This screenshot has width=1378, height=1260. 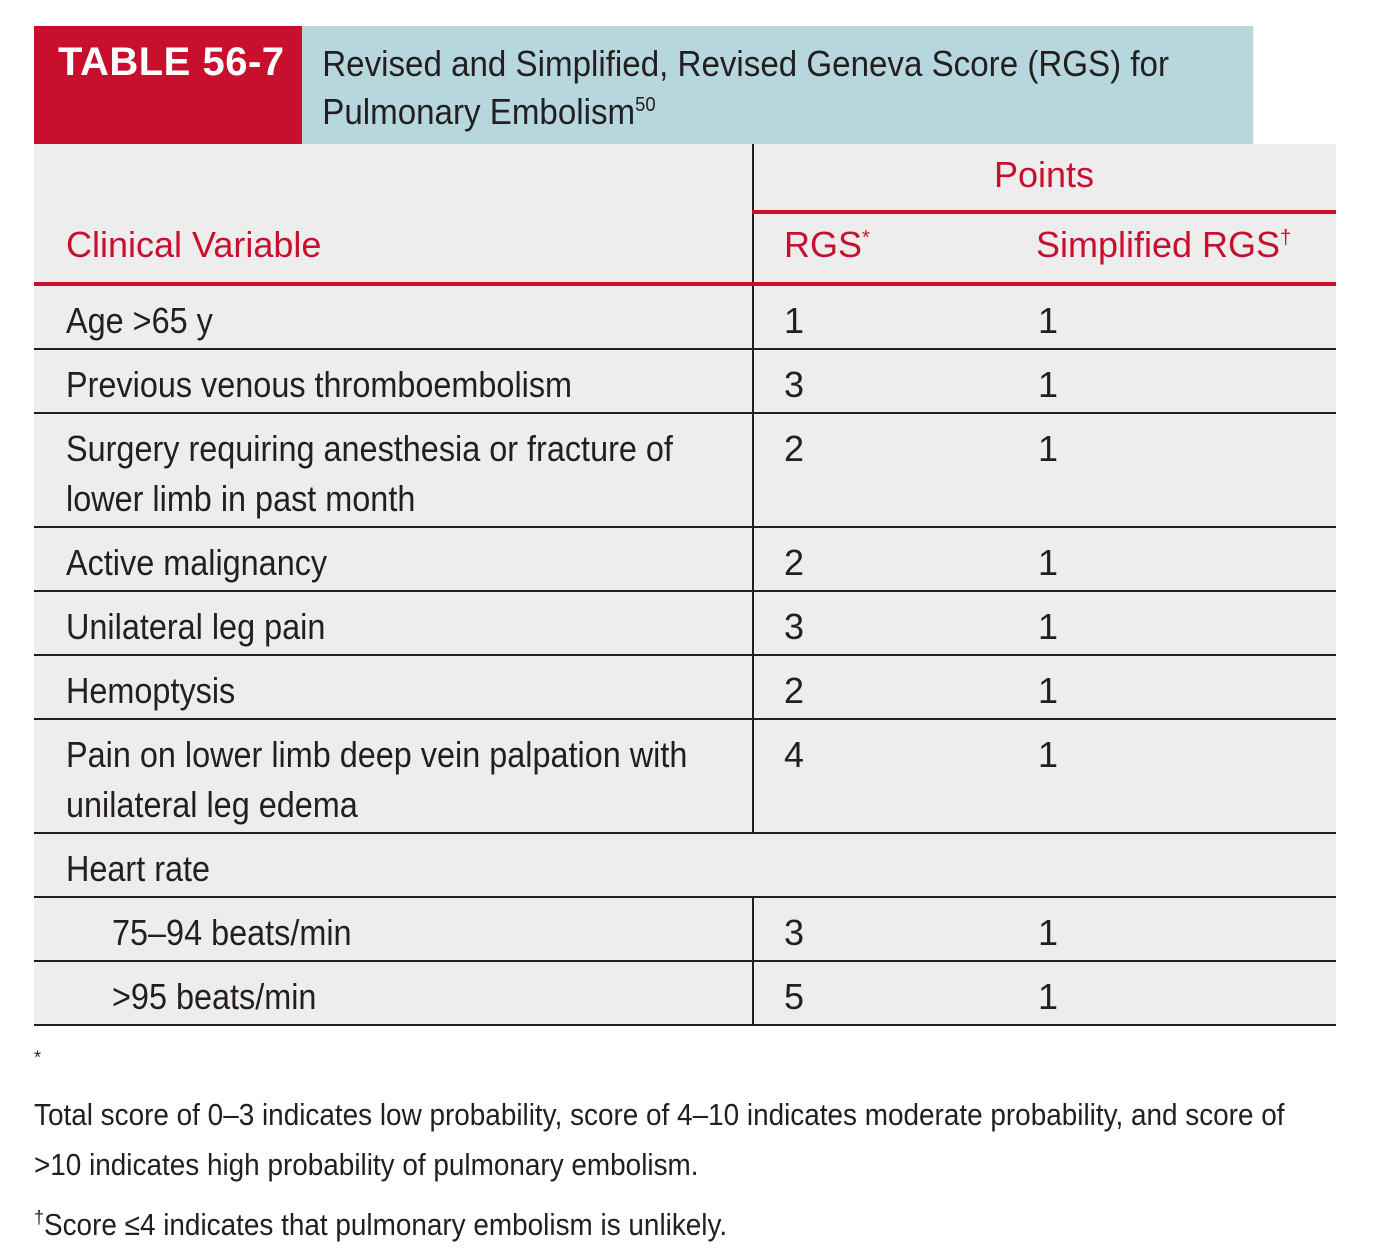 I want to click on variable-text: Unilateral leg pain, so click(x=196, y=626).